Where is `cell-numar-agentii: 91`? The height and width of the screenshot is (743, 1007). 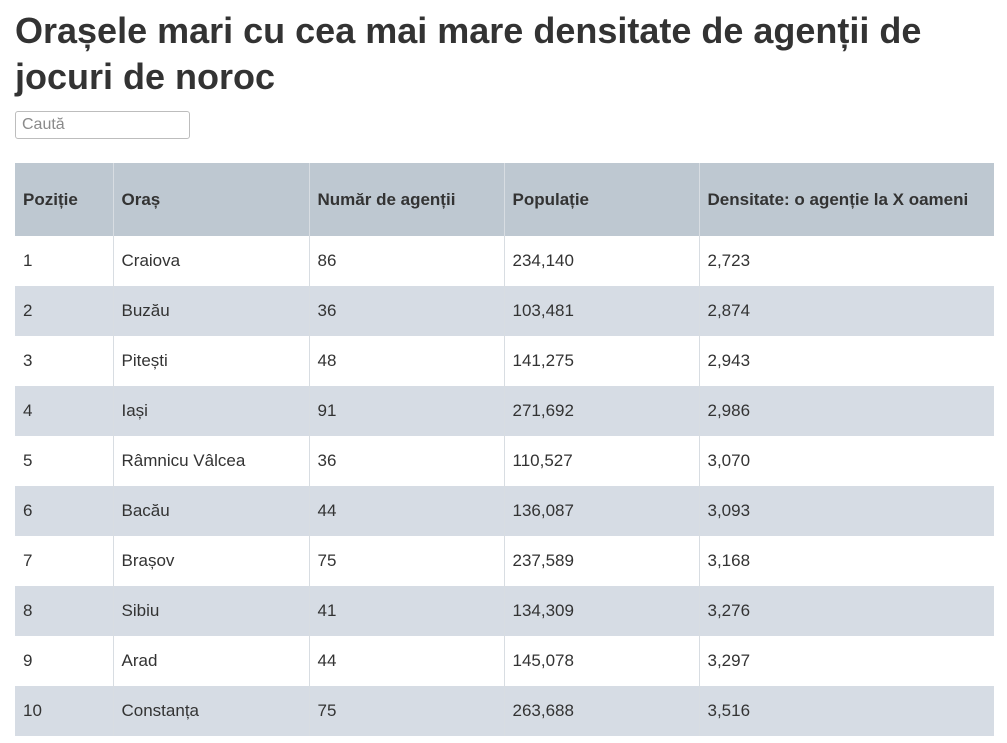
cell-numar-agentii: 91 is located at coordinates (407, 411).